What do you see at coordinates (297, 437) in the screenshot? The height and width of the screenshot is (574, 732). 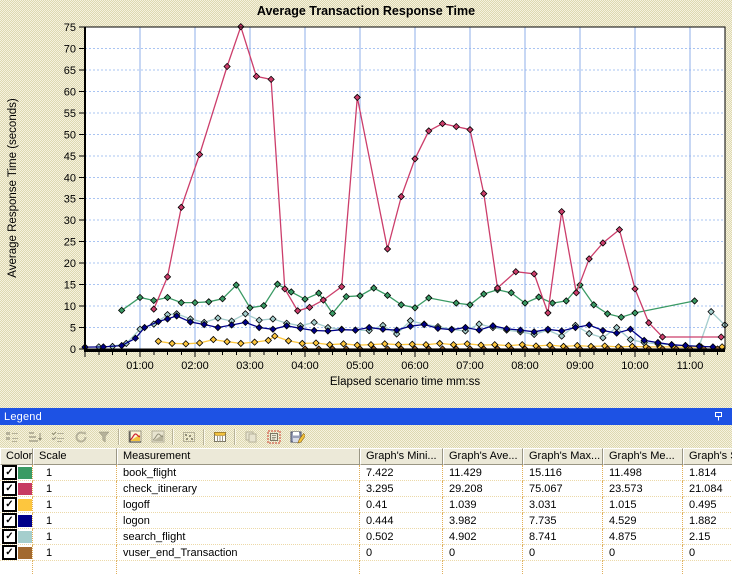 I see `save-icon` at bounding box center [297, 437].